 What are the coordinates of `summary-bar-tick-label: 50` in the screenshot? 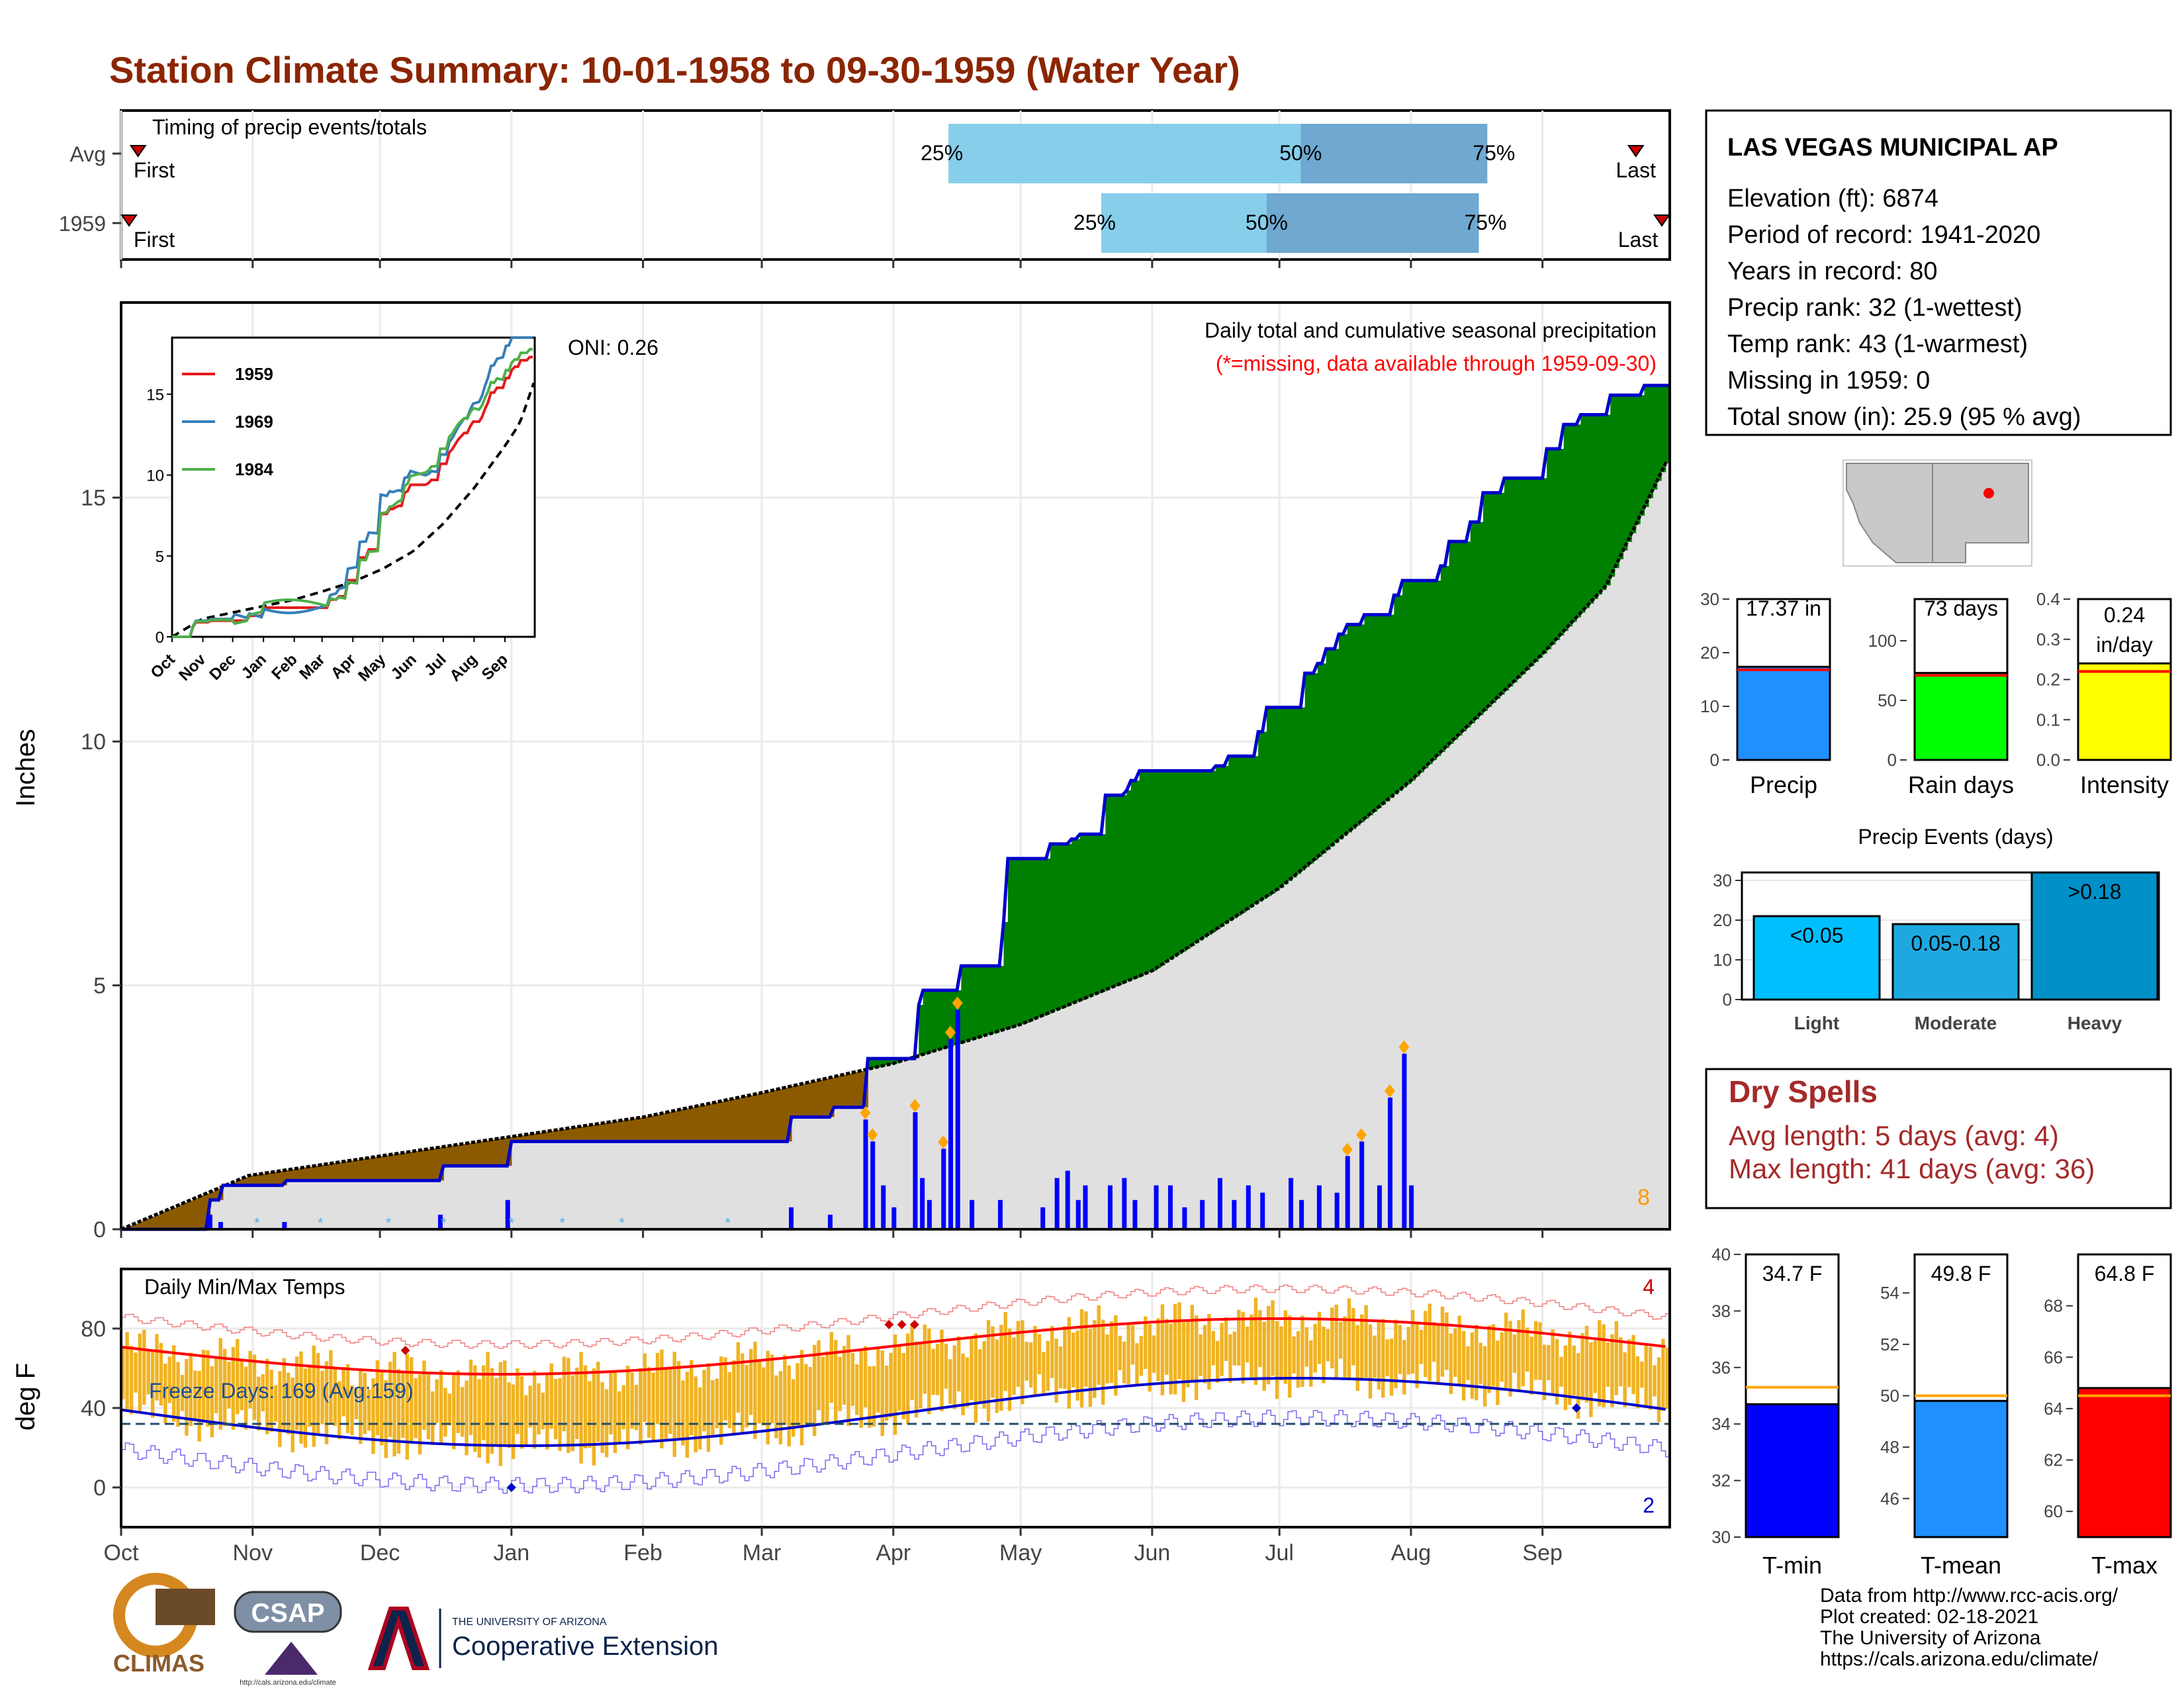 It's located at (1888, 700).